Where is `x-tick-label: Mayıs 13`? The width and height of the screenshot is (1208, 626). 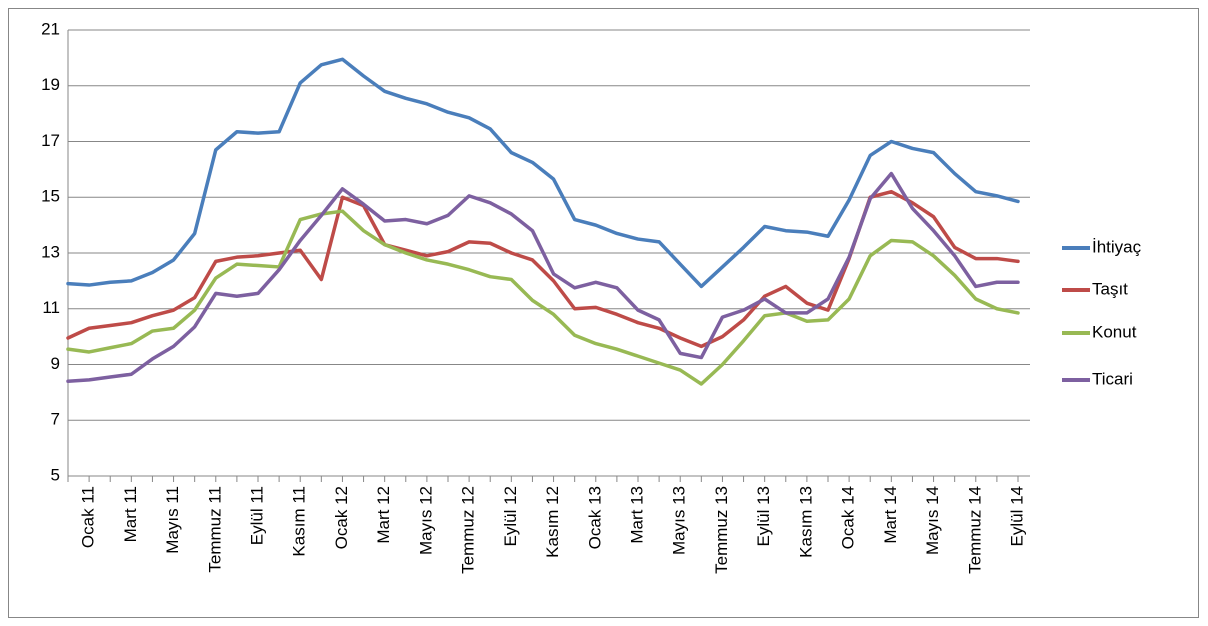 x-tick-label: Mayıs 13 is located at coordinates (679, 520).